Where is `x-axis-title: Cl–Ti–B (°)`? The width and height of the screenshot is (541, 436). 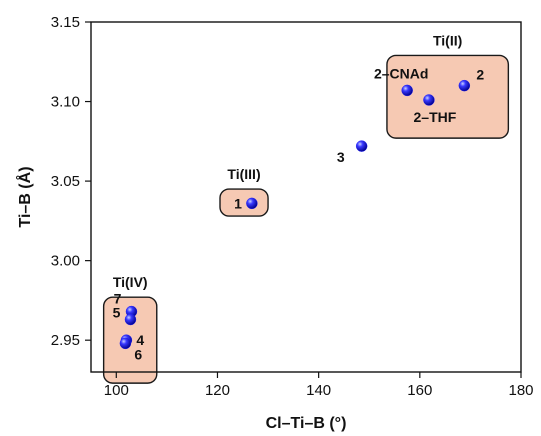
x-axis-title: Cl–Ti–B (°) is located at coordinates (306, 423).